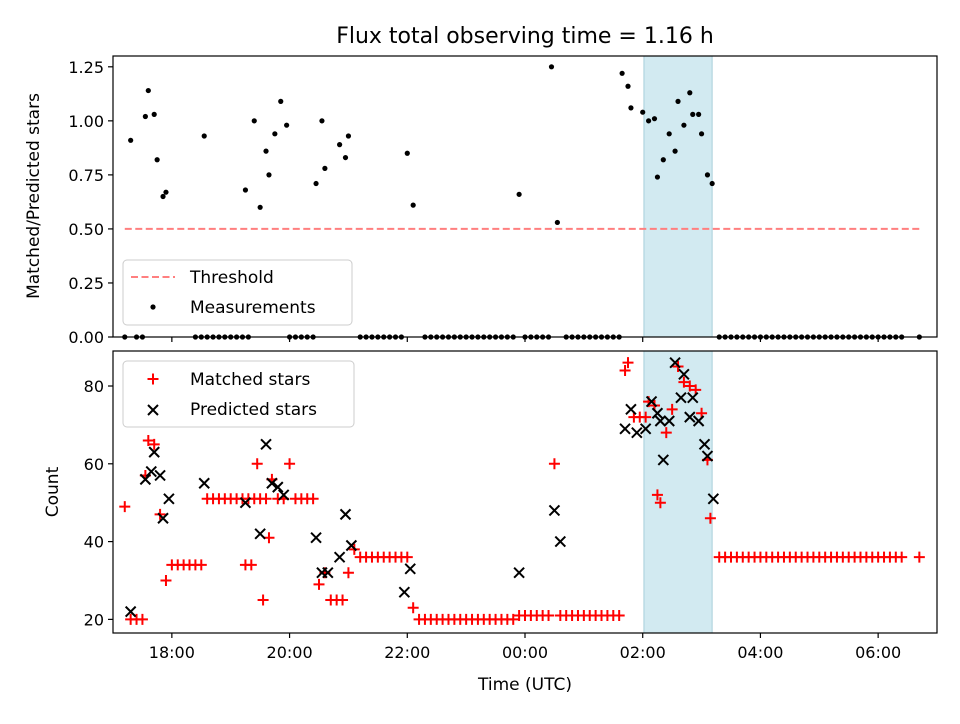 Image resolution: width=960 pixels, height=724 pixels. What do you see at coordinates (172, 652) in the screenshot?
I see `x-tick-label: 18:00` at bounding box center [172, 652].